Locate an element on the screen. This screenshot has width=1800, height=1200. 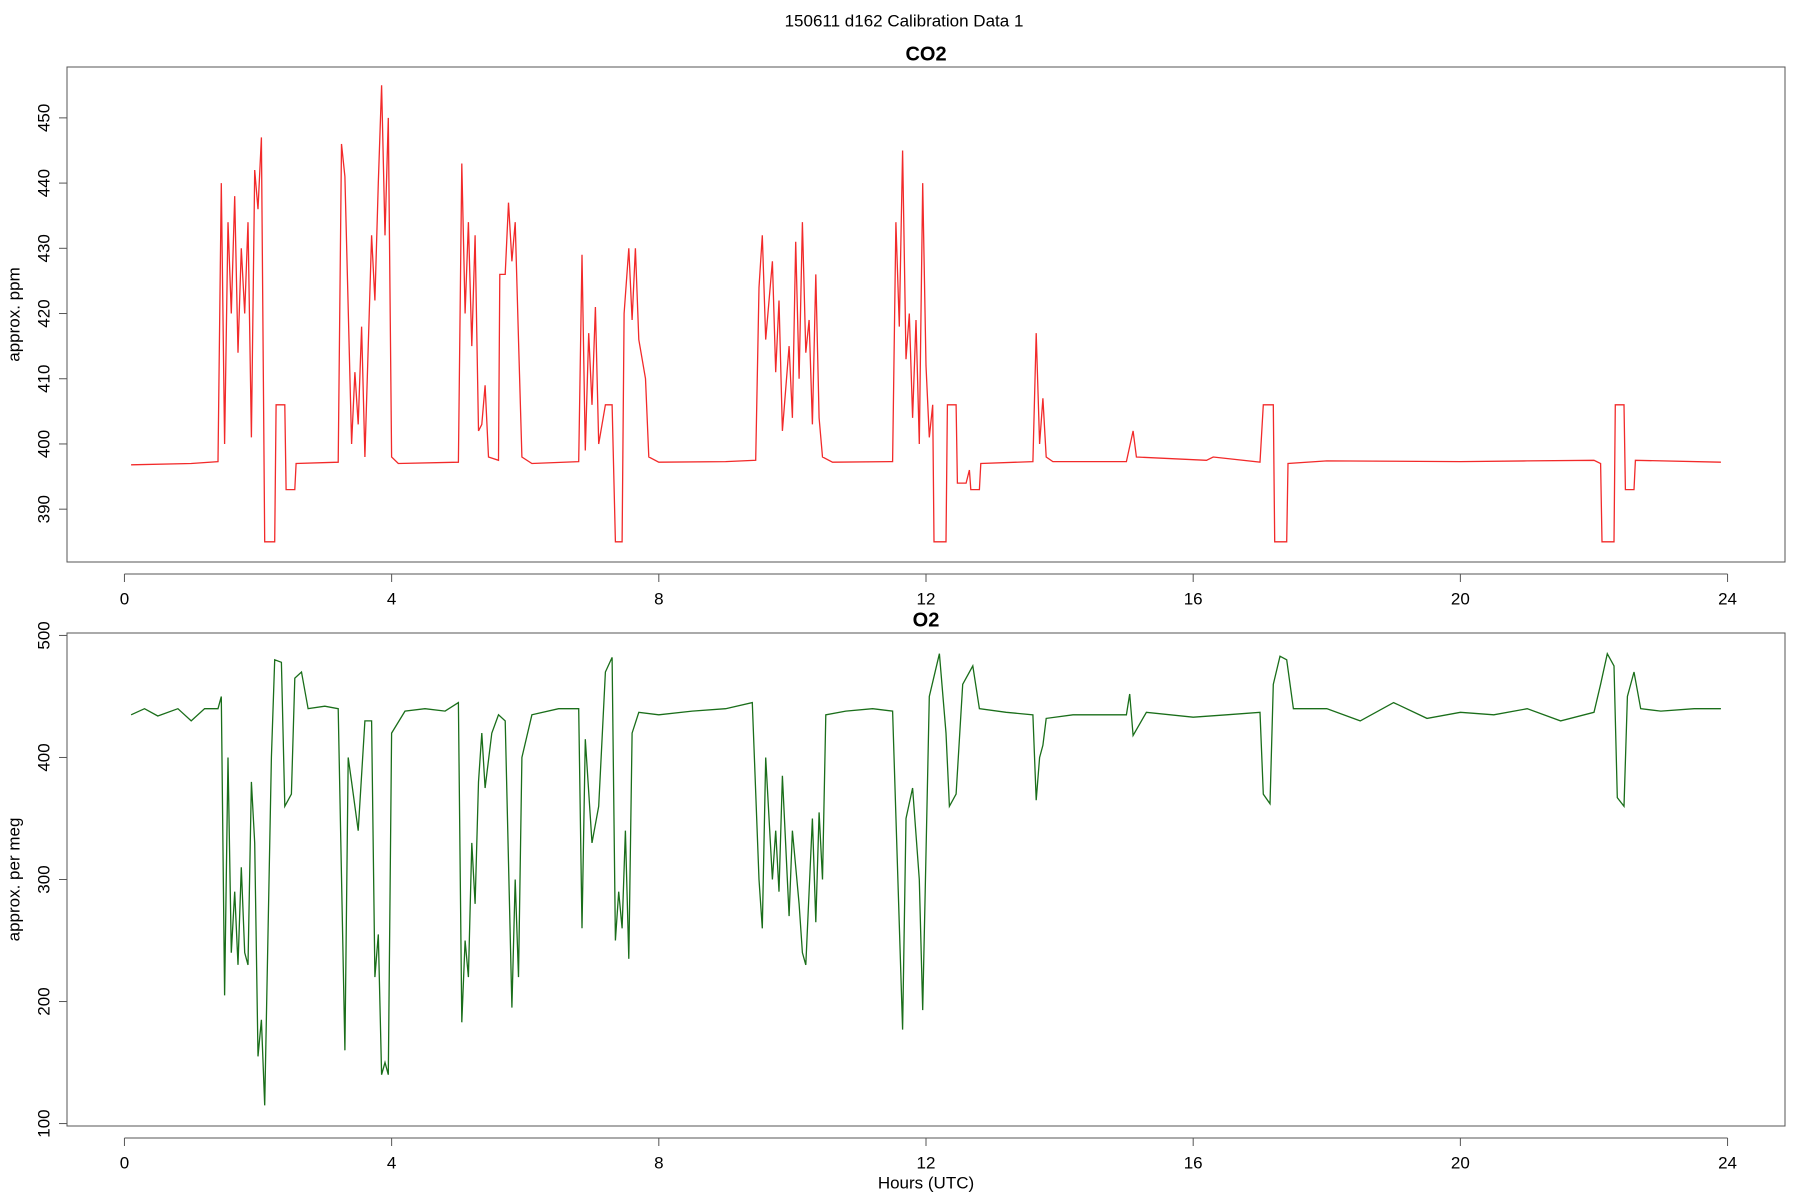
y-axis-label: approx. ppm is located at coordinates (13, 314).